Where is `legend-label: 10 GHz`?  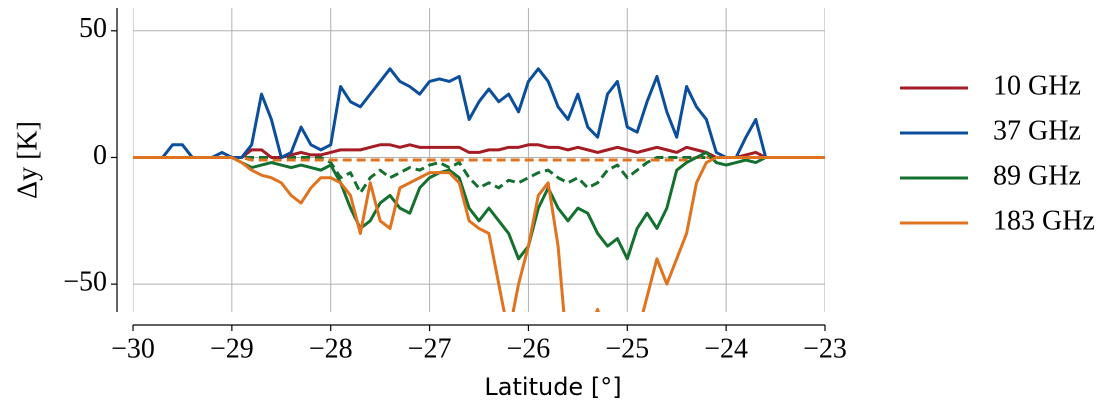 legend-label: 10 GHz is located at coordinates (1037, 85).